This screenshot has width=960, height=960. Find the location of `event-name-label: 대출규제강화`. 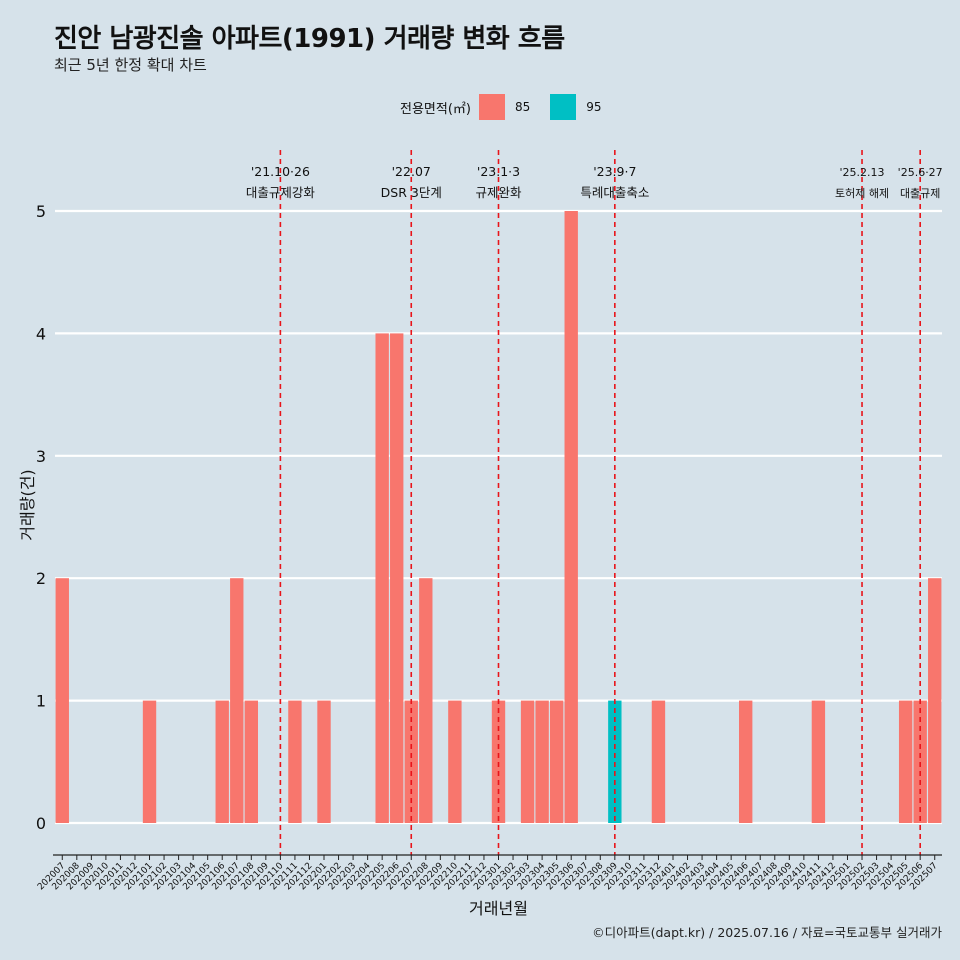

event-name-label: 대출규제강화 is located at coordinates (281, 192).